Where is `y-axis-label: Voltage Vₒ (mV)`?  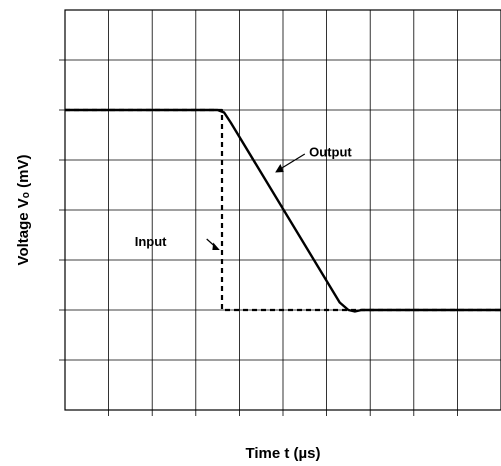 y-axis-label: Voltage Vₒ (mV) is located at coordinates (23, 210).